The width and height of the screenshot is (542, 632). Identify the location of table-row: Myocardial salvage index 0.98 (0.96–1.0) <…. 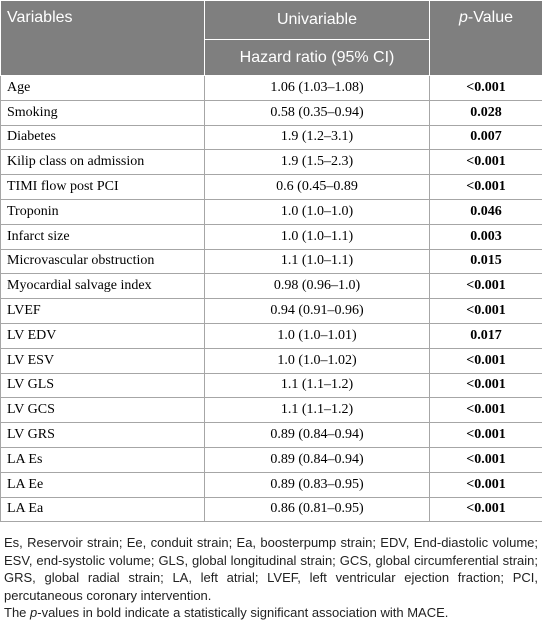
(271, 286).